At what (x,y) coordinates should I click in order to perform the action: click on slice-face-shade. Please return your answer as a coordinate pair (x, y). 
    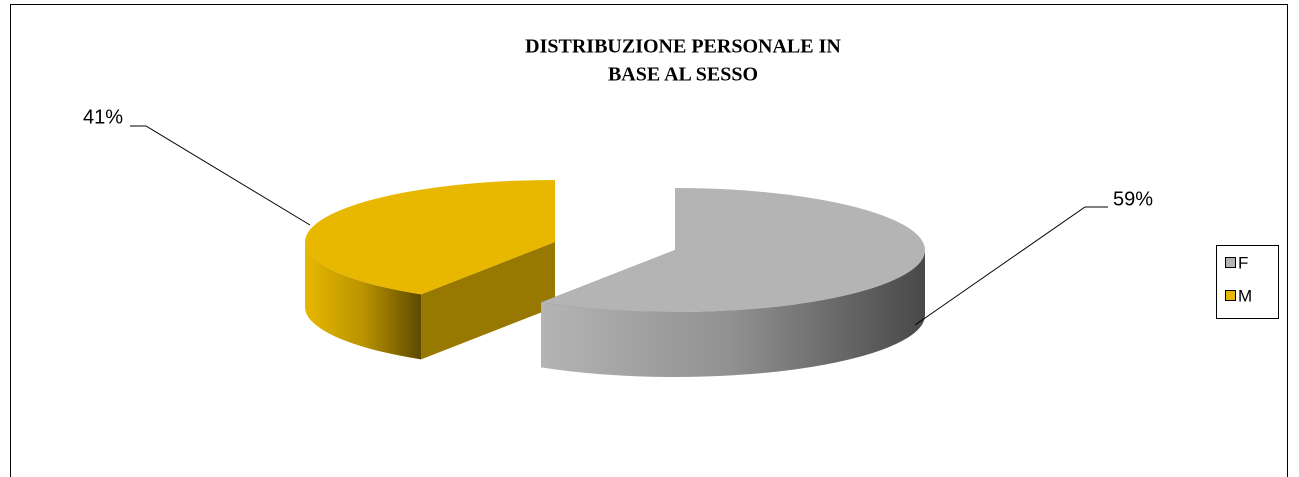
    Looking at the image, I should click on (488, 301).